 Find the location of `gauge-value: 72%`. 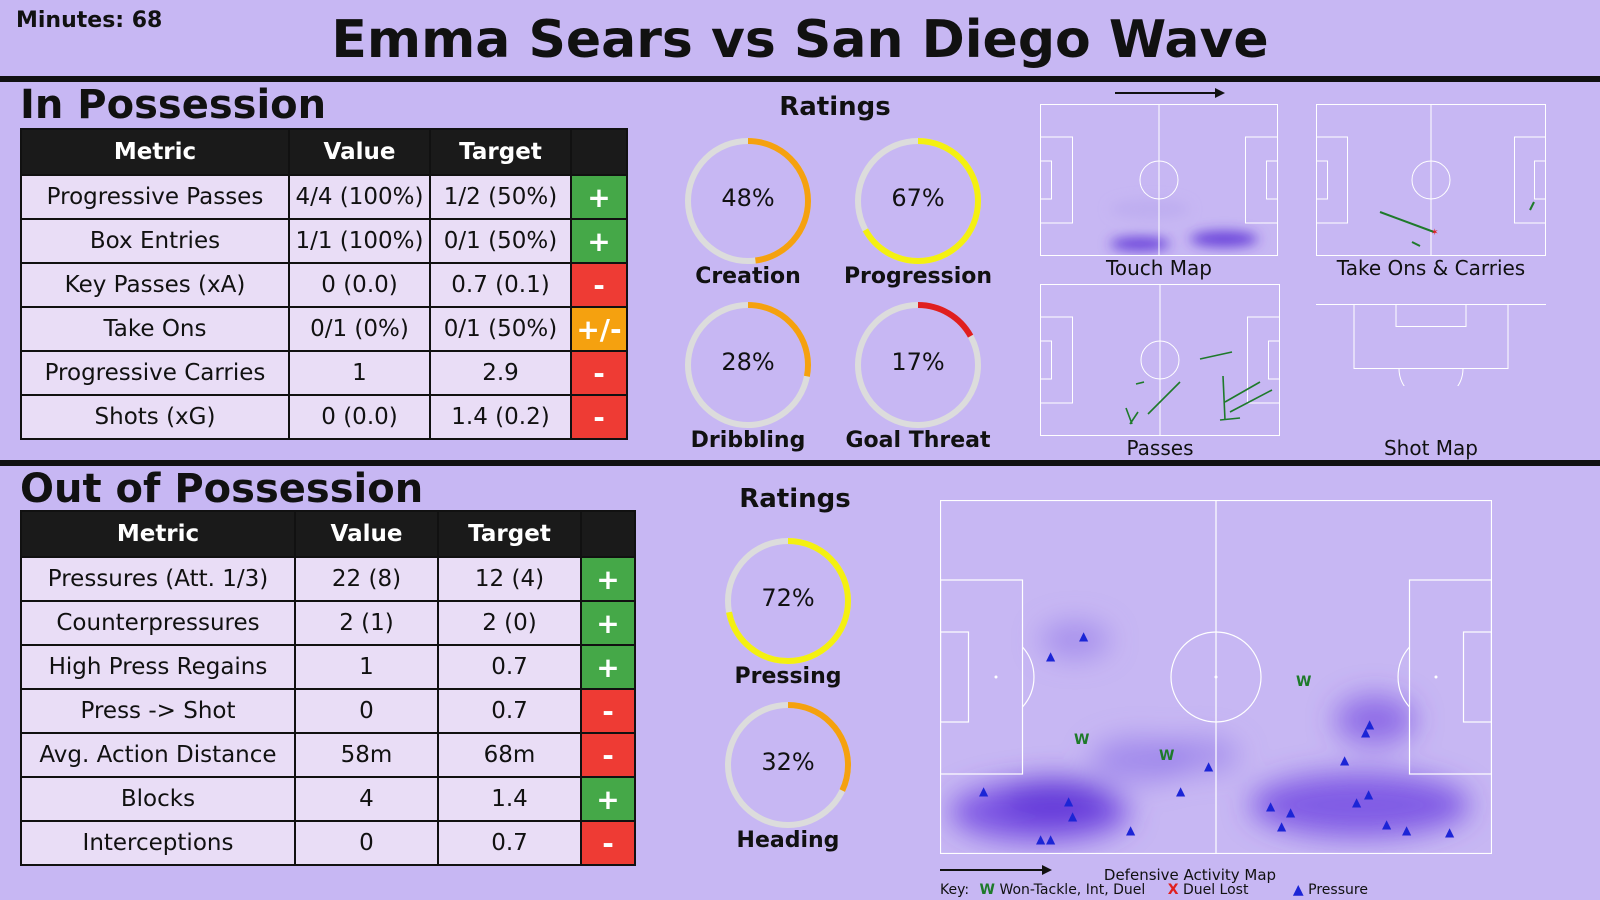

gauge-value: 72% is located at coordinates (788, 598).